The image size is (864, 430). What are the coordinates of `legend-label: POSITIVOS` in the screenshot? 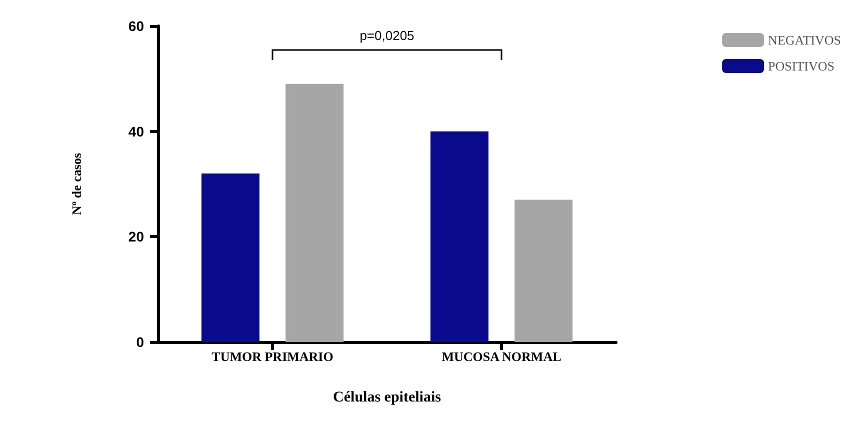 It's located at (801, 66).